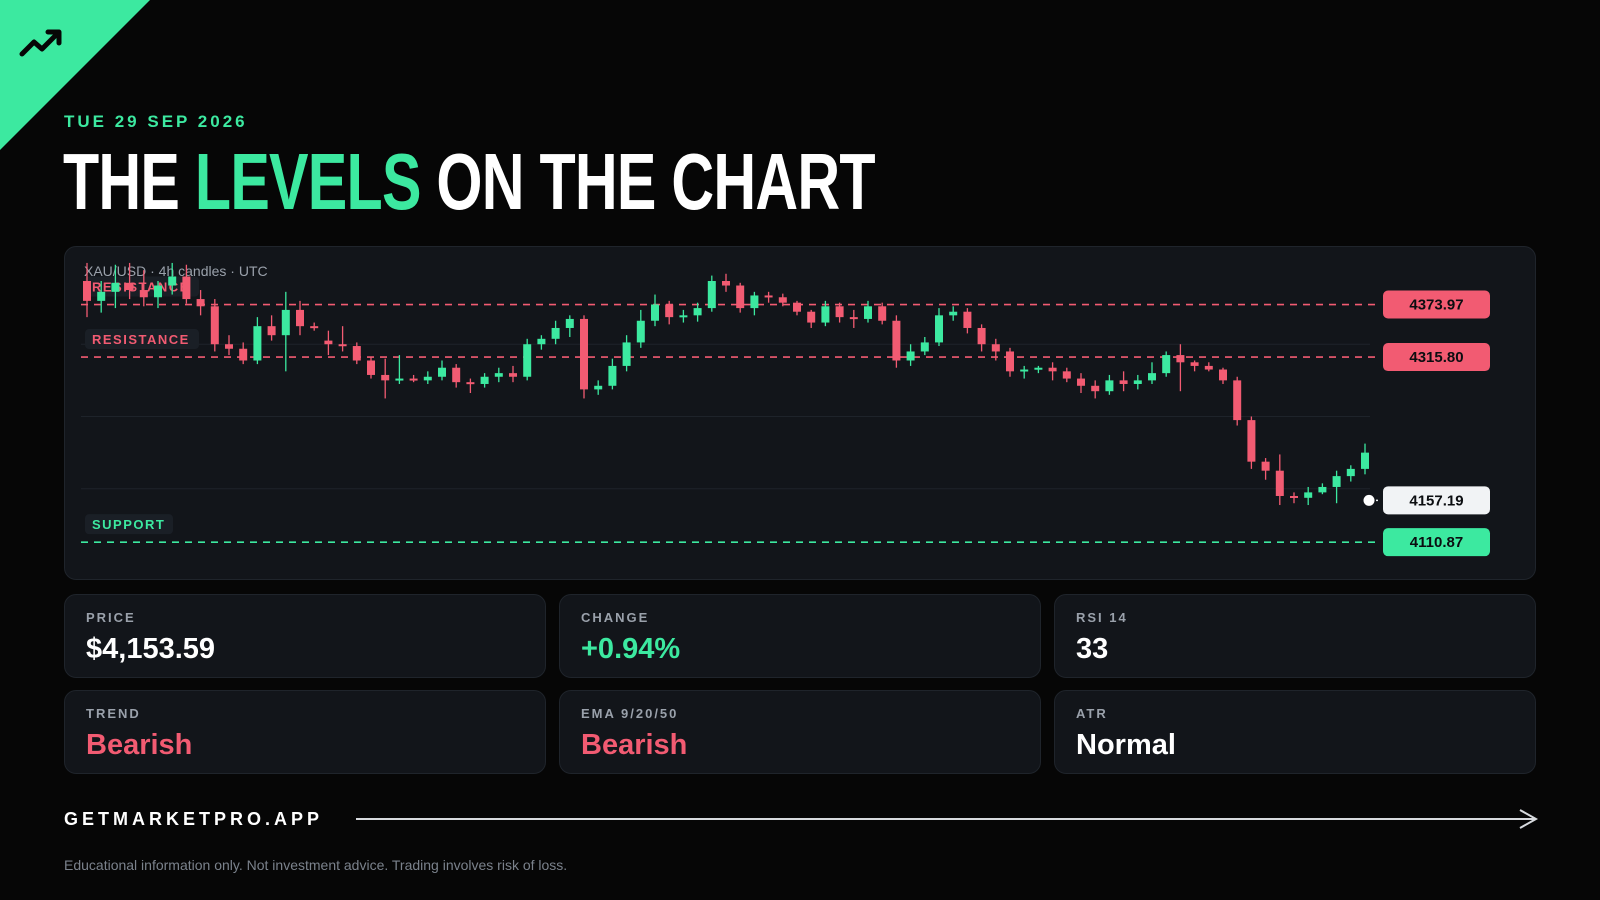  What do you see at coordinates (1126, 745) in the screenshot?
I see `atr-value: Normal` at bounding box center [1126, 745].